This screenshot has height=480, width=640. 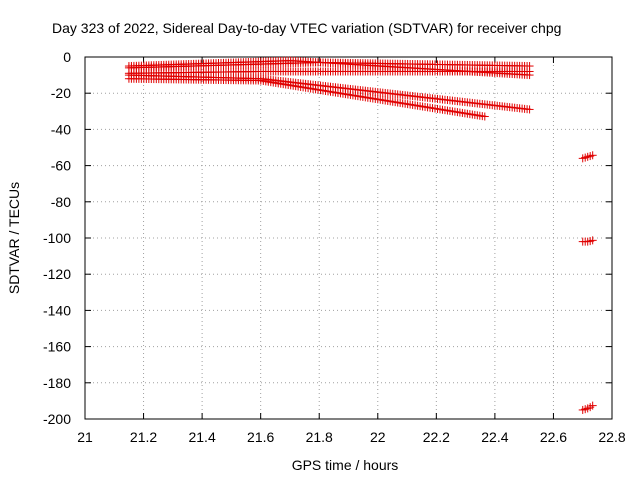 I want to click on y-tick-label: -100, so click(x=57, y=238).